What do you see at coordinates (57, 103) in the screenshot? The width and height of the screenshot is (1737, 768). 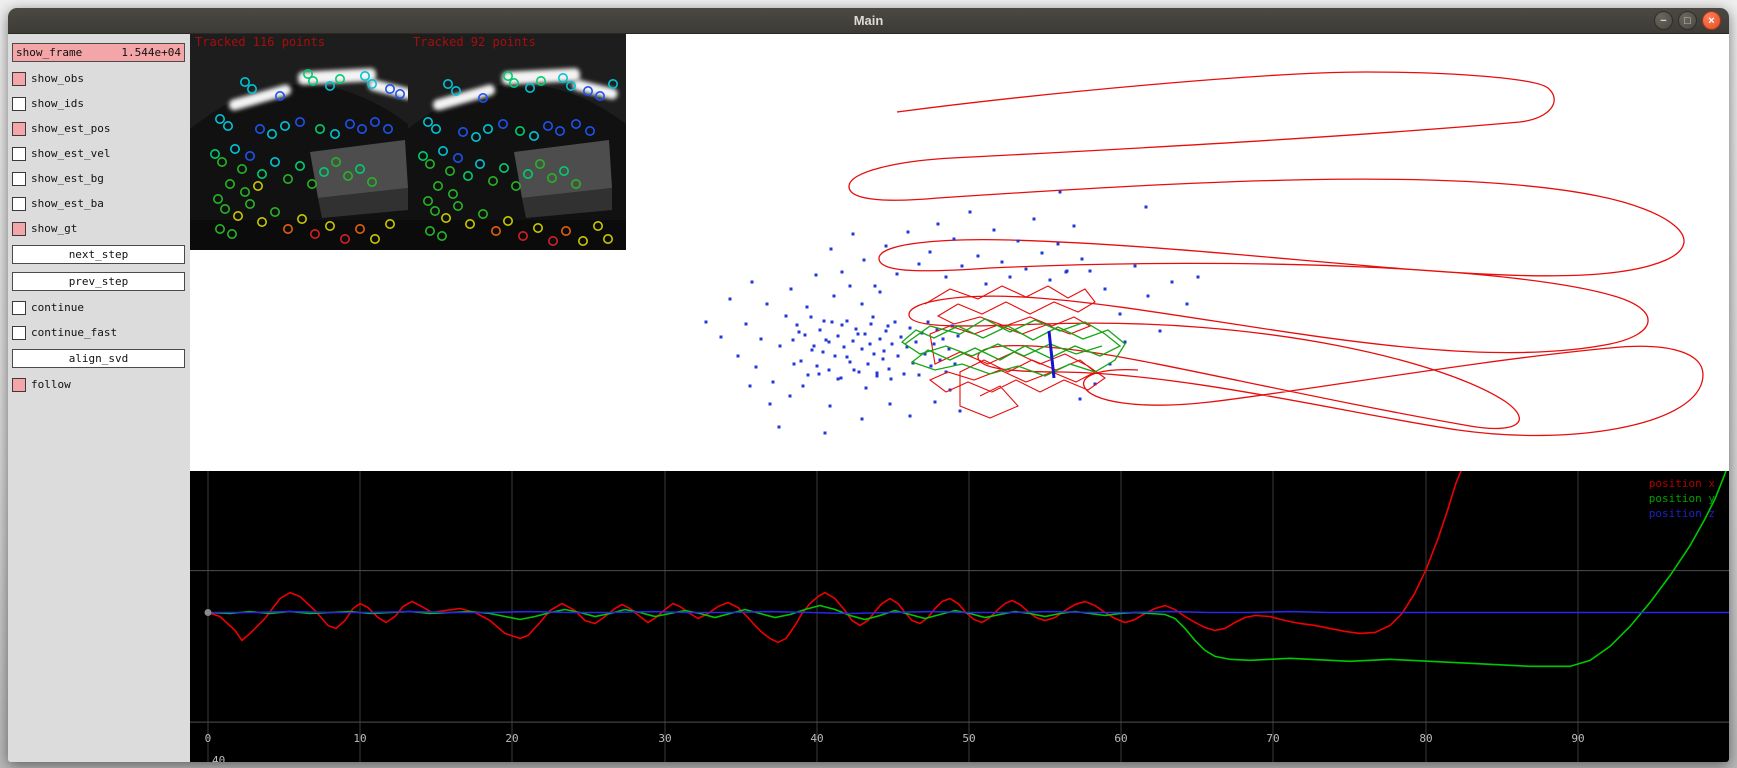 I see `checkbox-label: show_ids` at bounding box center [57, 103].